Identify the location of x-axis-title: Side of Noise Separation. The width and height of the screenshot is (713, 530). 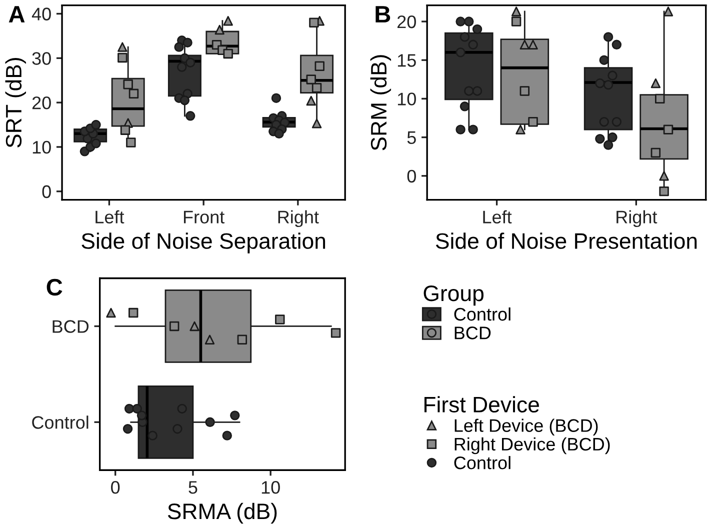
(204, 243).